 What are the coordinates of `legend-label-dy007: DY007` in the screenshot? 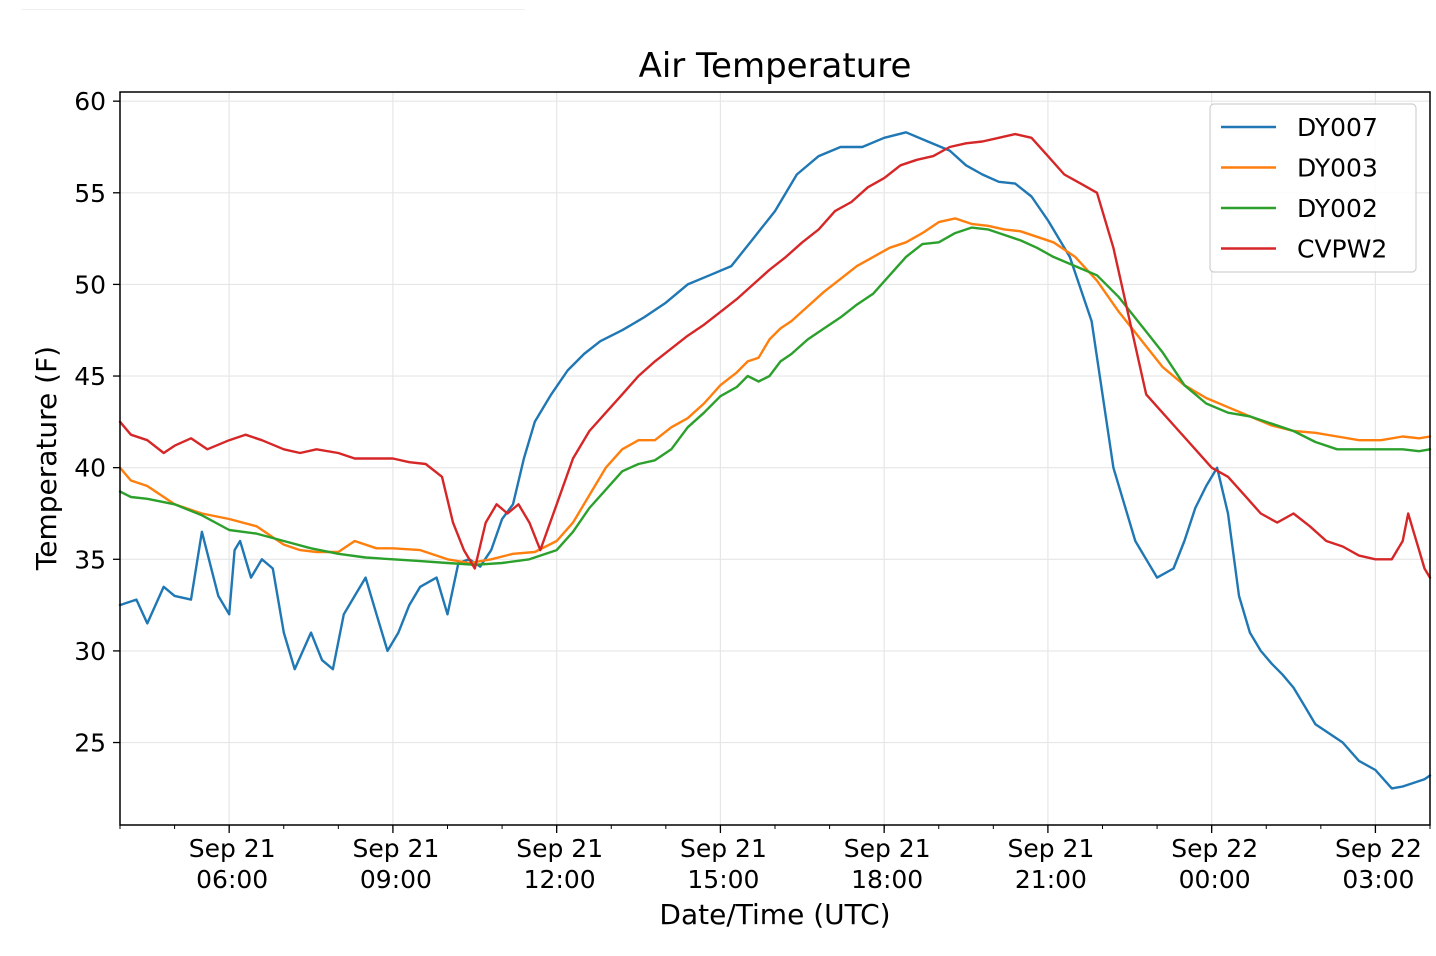 It's located at (1337, 127).